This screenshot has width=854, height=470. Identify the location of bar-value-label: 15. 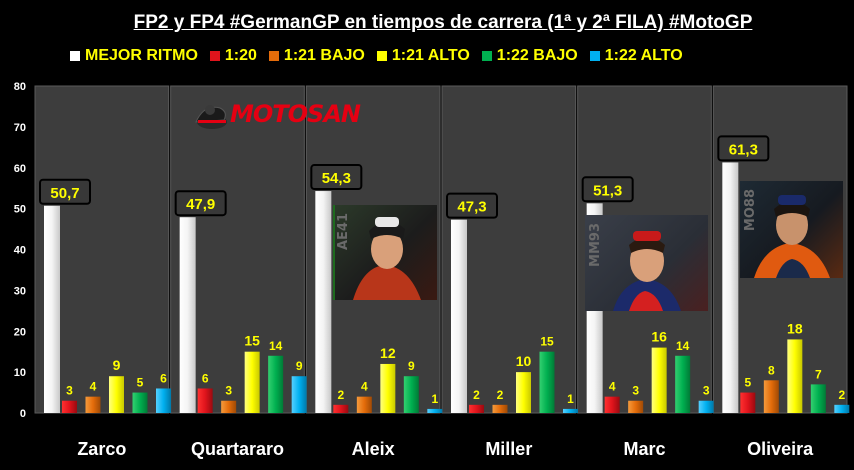
(252, 341).